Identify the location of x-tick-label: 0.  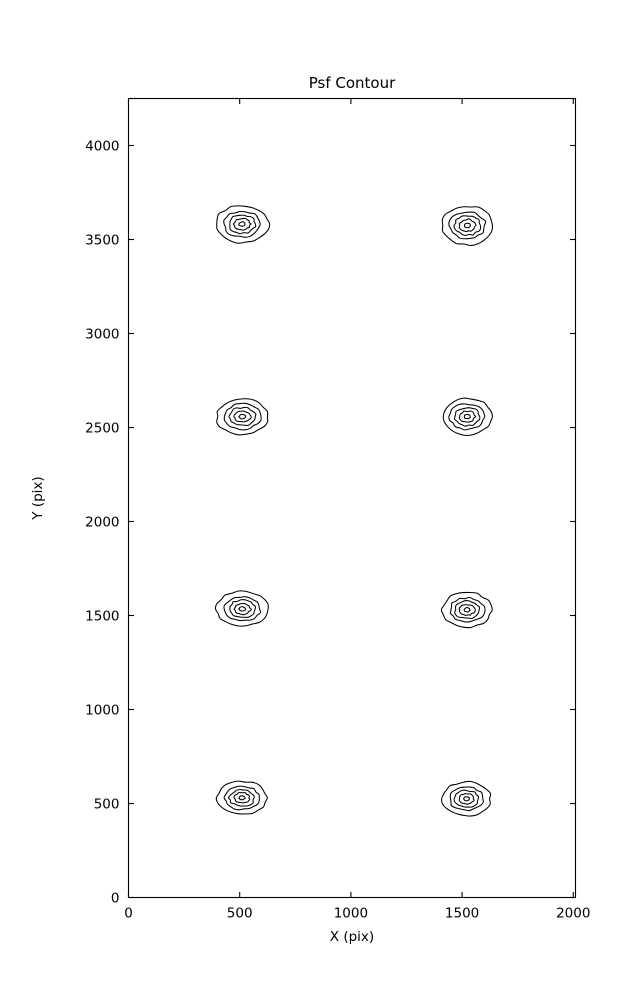
(128, 914).